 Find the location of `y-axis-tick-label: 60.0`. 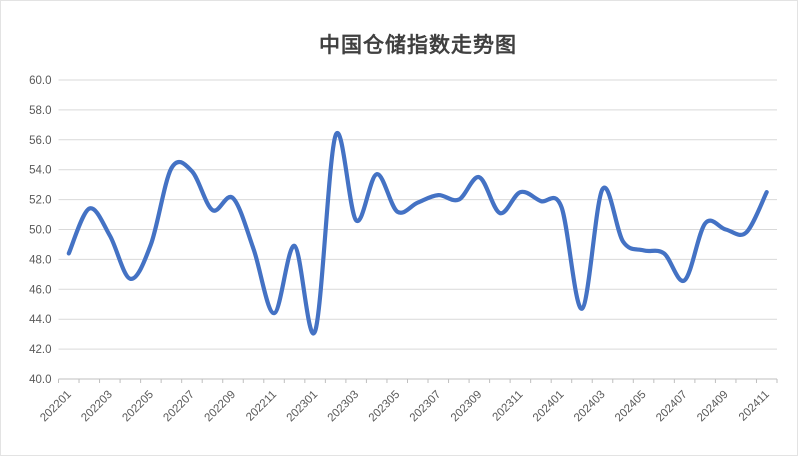

y-axis-tick-label: 60.0 is located at coordinates (40, 81).